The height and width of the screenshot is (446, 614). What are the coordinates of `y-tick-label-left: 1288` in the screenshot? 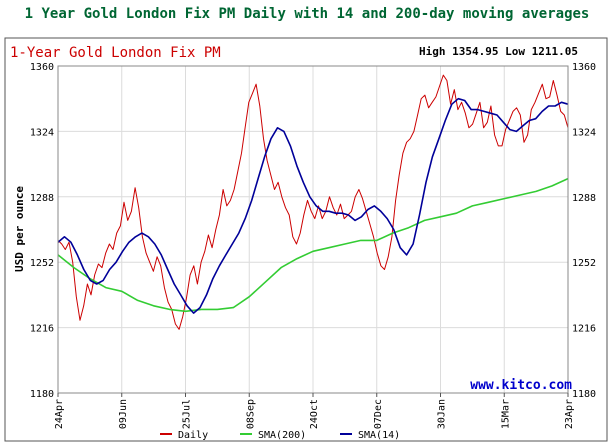 It's located at (42, 198).